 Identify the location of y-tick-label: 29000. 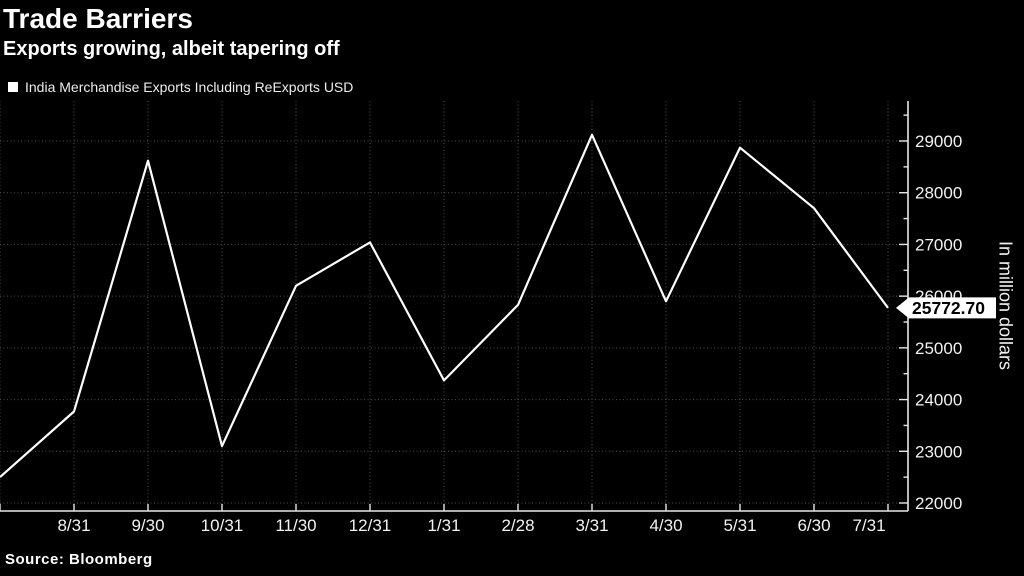
(938, 141).